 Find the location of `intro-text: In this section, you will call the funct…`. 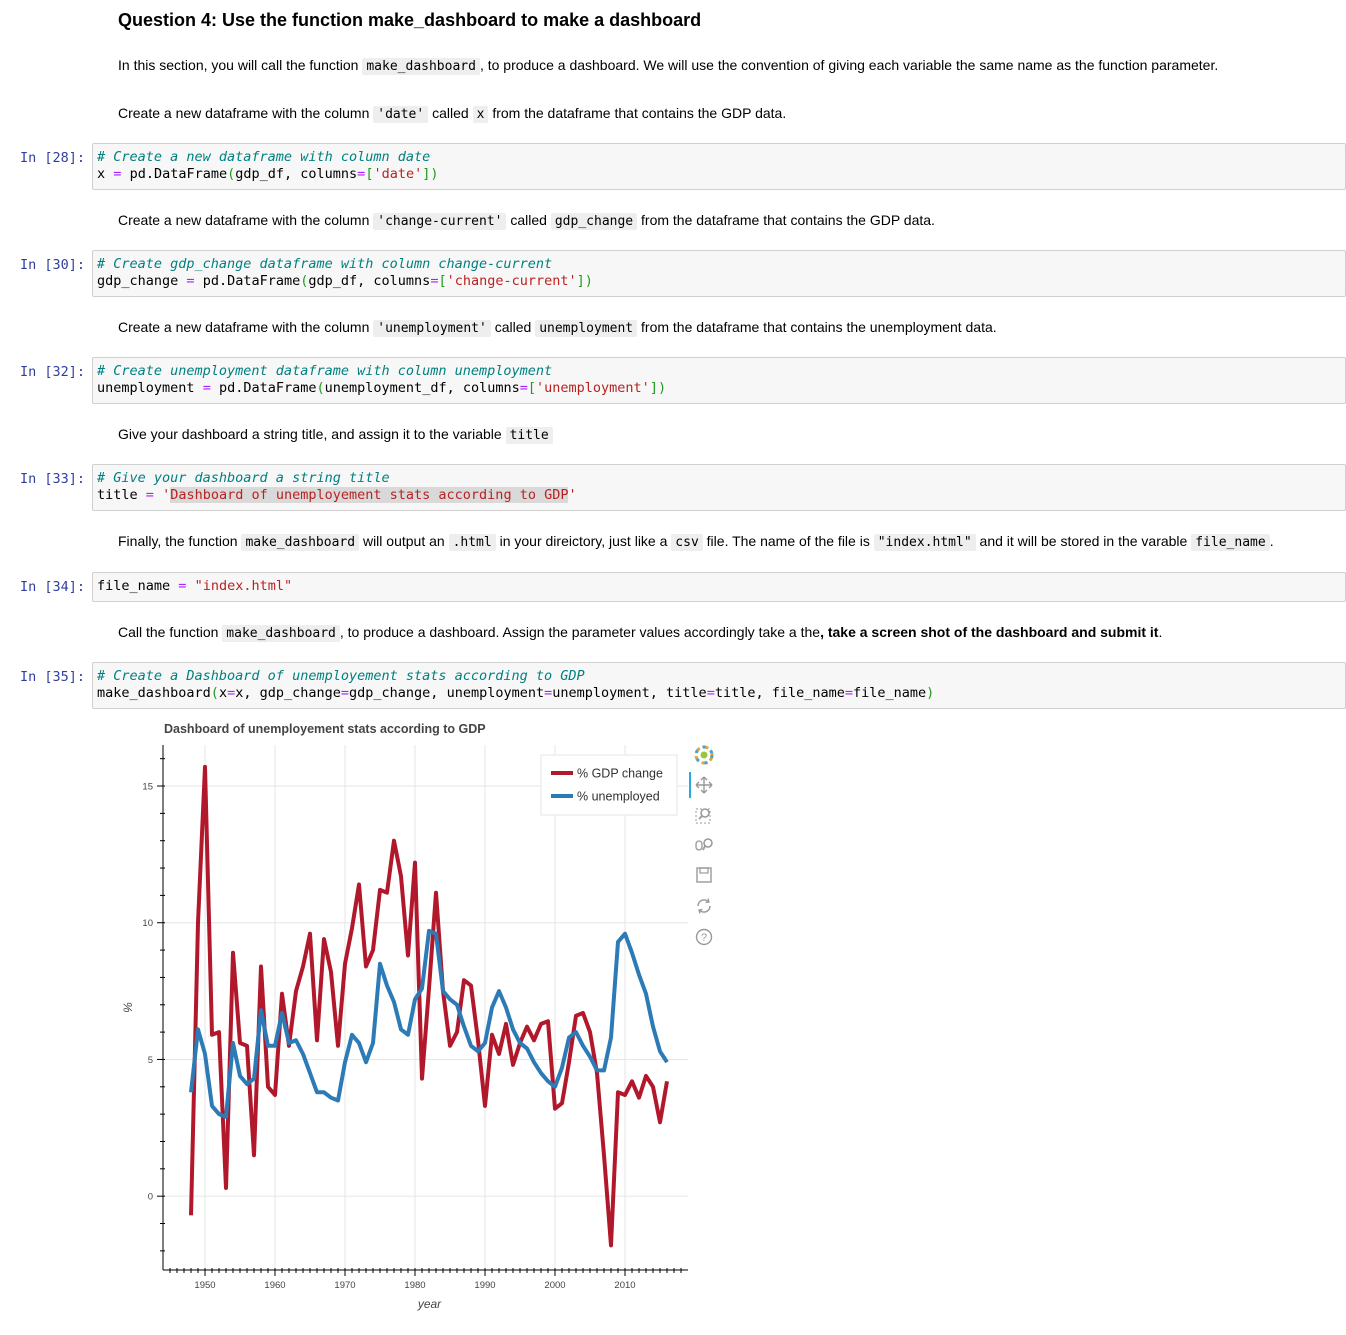

intro-text: In this section, you will call the funct… is located at coordinates (238, 65).